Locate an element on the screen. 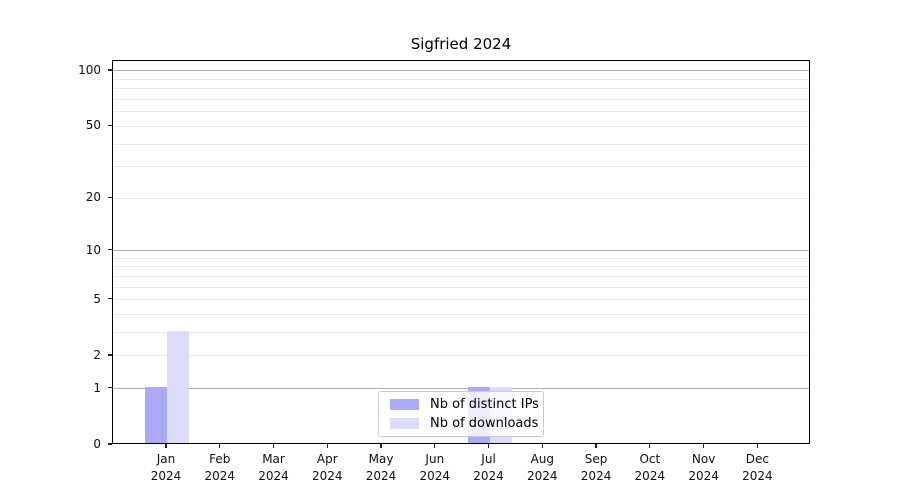  x-tick-label-jun: Jun 2024 is located at coordinates (435, 468).